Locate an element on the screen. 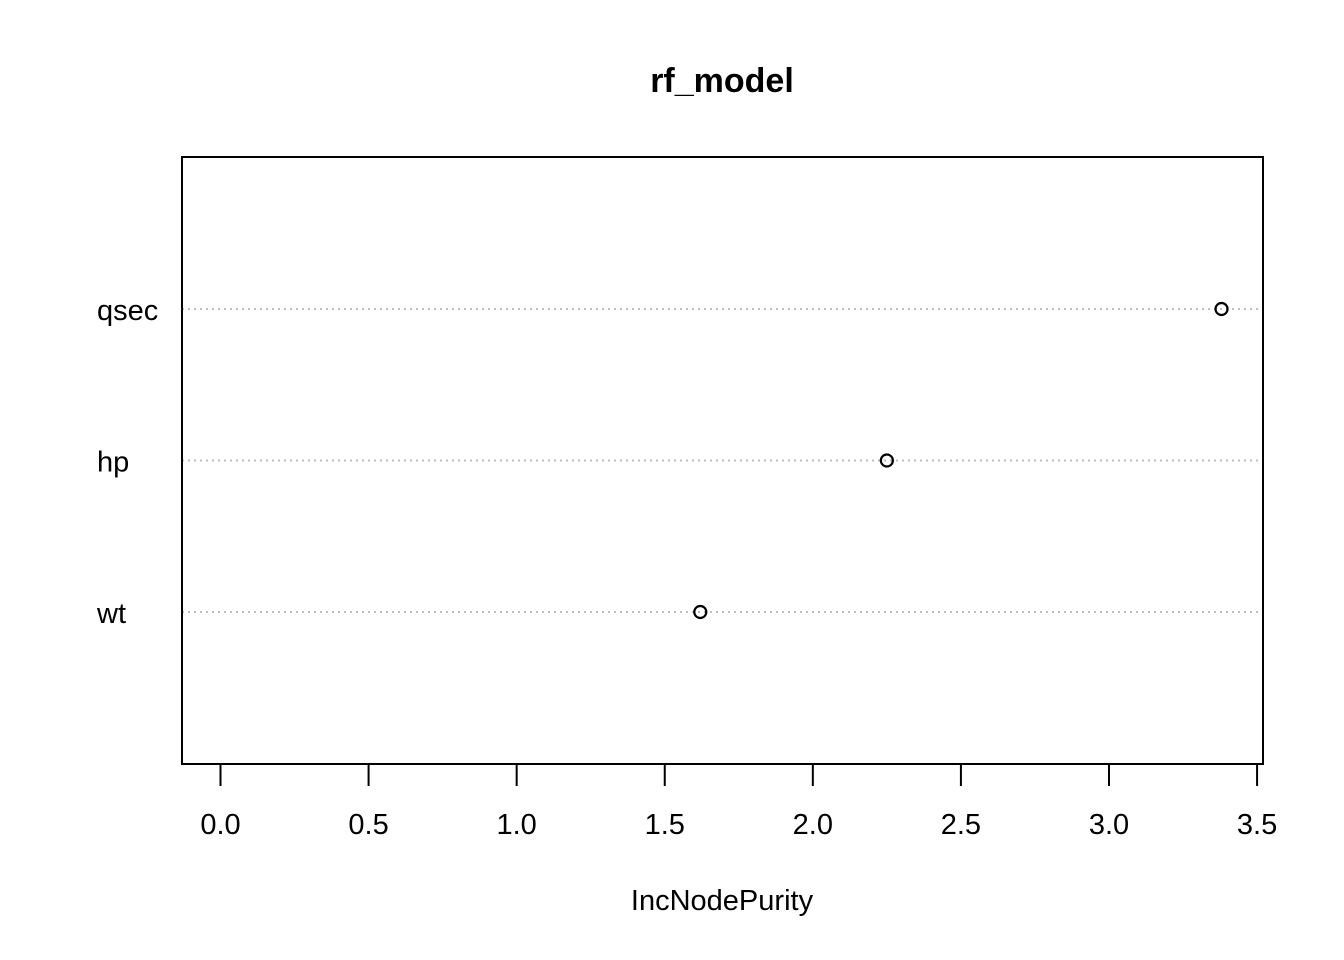  x-tick-label-4: 2.0 is located at coordinates (813, 825).